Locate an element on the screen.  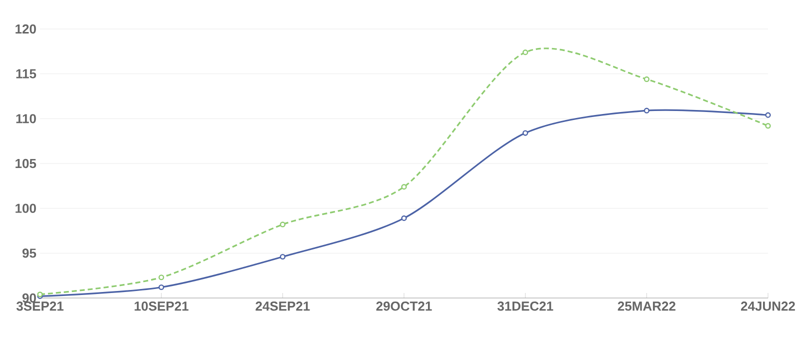
x-tick-label: 10SEP21 is located at coordinates (161, 306).